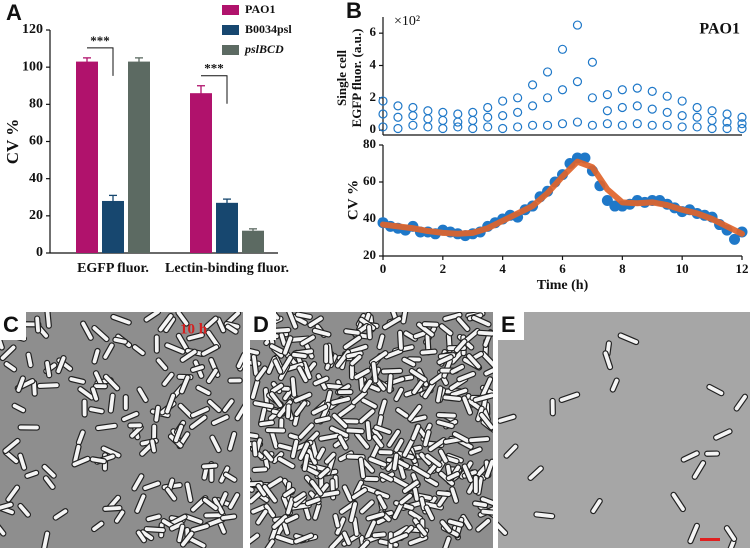  Describe the element at coordinates (230, 50) in the screenshot. I see `legend-swatch` at that location.